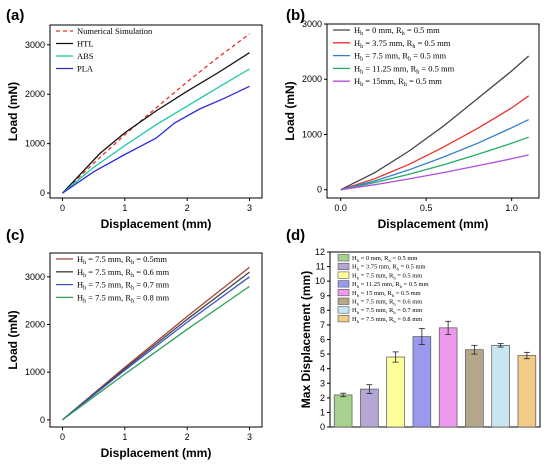  I want to click on legend-label: ABS, so click(85, 56).